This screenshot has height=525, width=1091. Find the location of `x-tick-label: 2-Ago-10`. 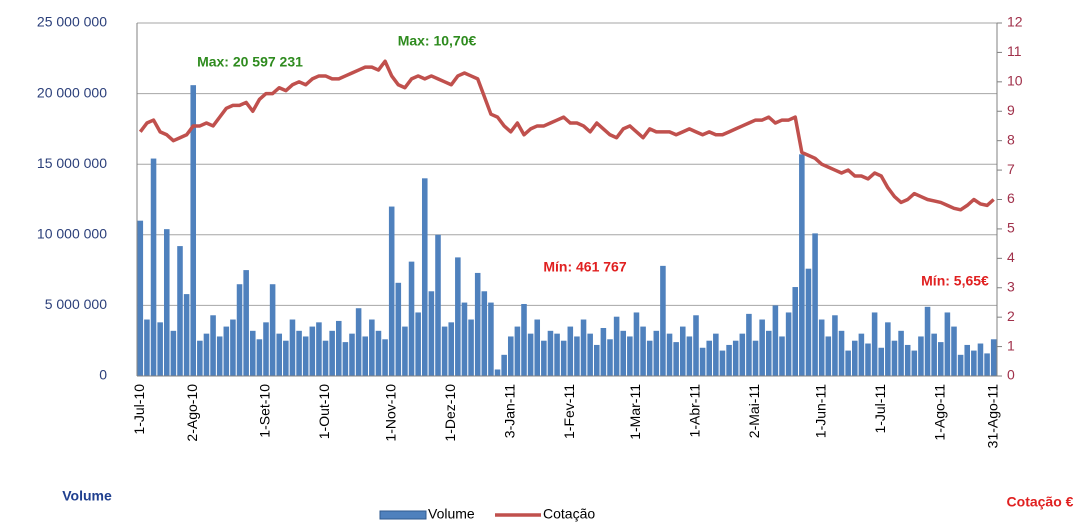

x-tick-label: 2-Ago-10 is located at coordinates (192, 413).